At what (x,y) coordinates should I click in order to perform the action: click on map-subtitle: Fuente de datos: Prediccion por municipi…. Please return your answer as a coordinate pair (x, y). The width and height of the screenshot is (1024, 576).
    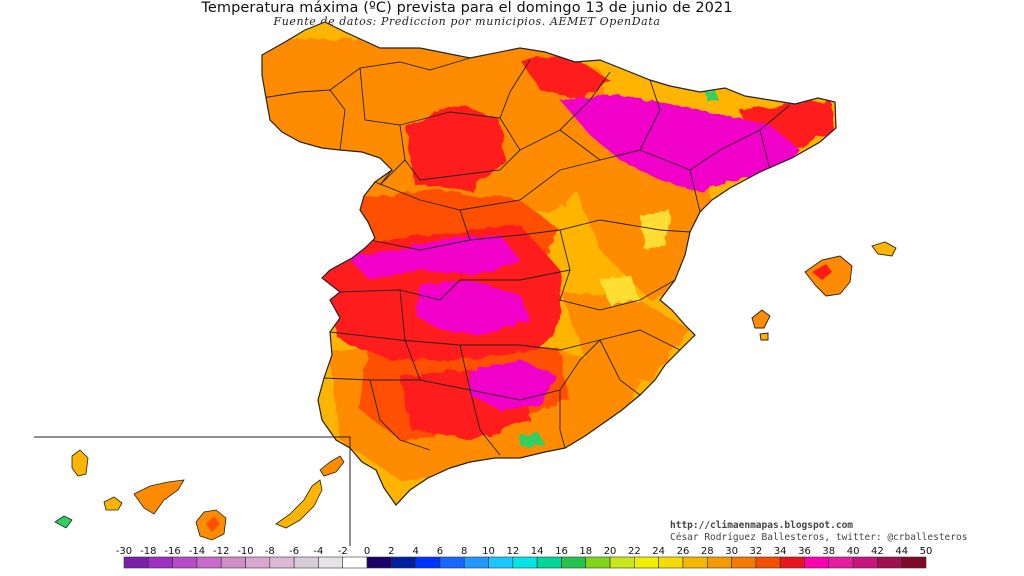
    Looking at the image, I should click on (467, 21).